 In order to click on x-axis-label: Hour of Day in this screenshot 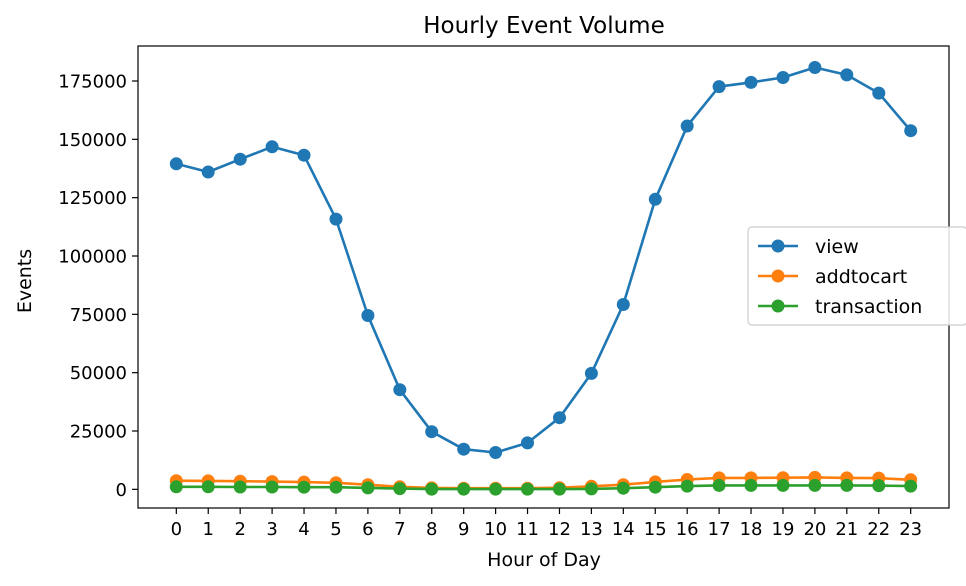, I will do `click(544, 560)`.